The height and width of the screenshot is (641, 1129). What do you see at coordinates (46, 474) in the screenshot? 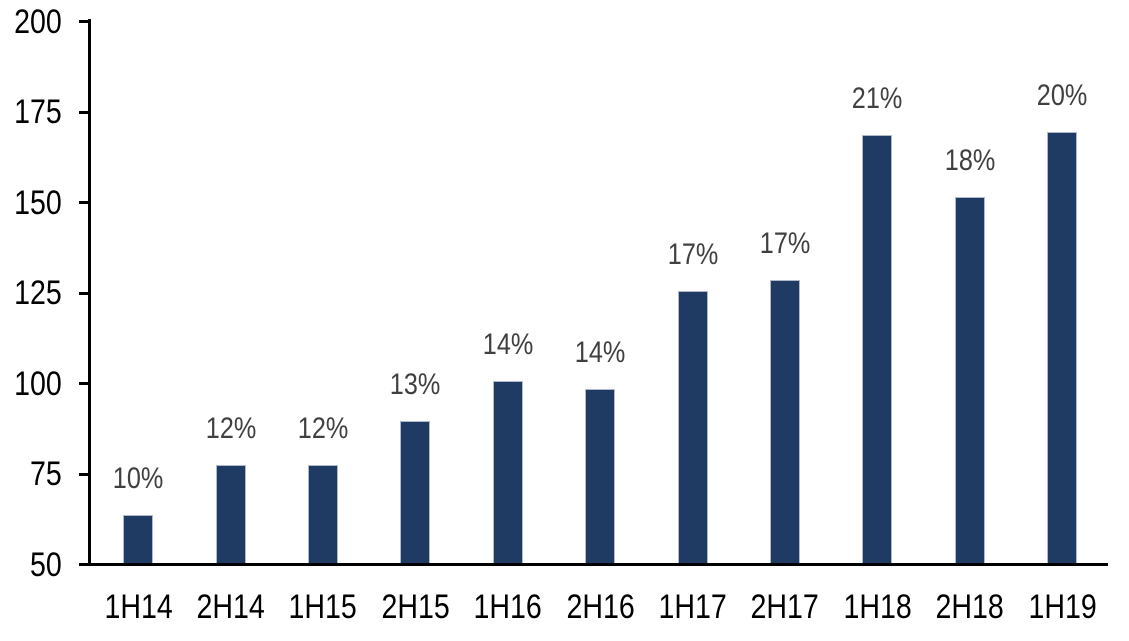
I see `y-tick-label: 75` at bounding box center [46, 474].